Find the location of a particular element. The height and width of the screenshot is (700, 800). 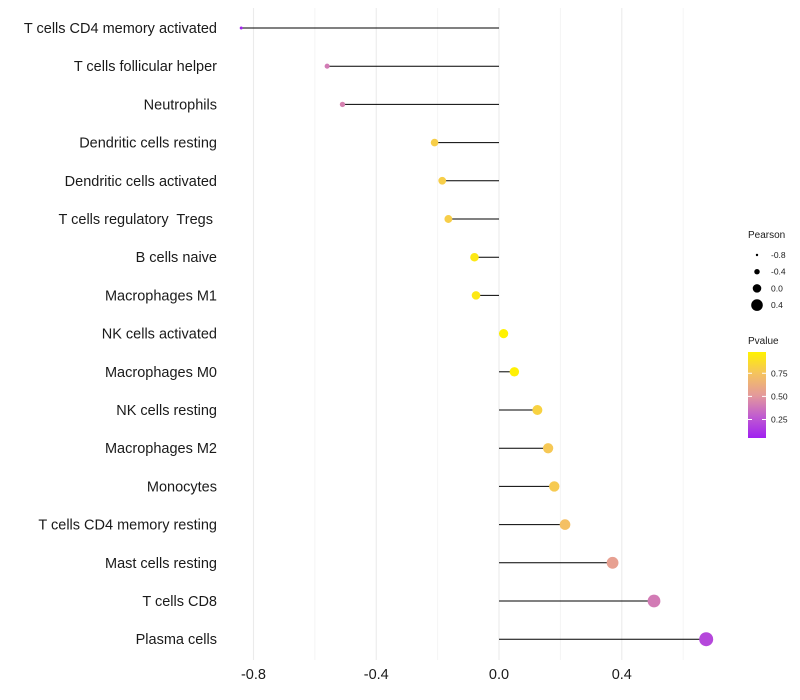

pvalue-legend: Pvalue 0.75 0.50 0.25 is located at coordinates (768, 387).